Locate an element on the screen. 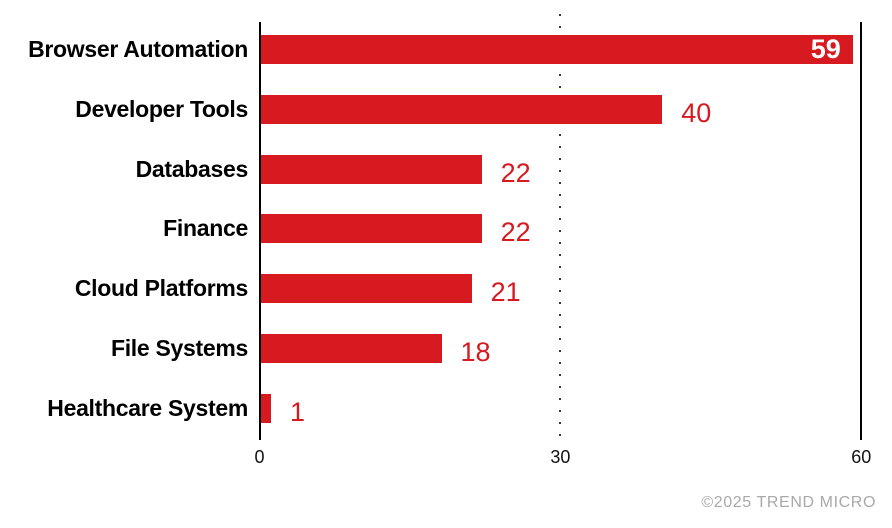 Image resolution: width=892 pixels, height=528 pixels. category-label: Finance is located at coordinates (205, 228).